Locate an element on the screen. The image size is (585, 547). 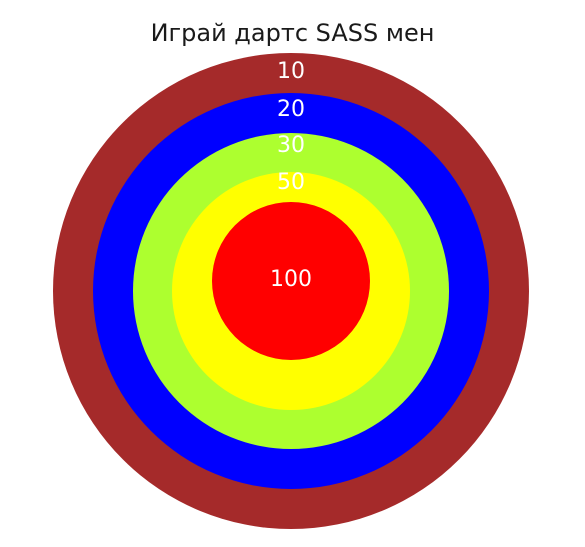
ring-100-bullseye: 100 is located at coordinates (291, 281).